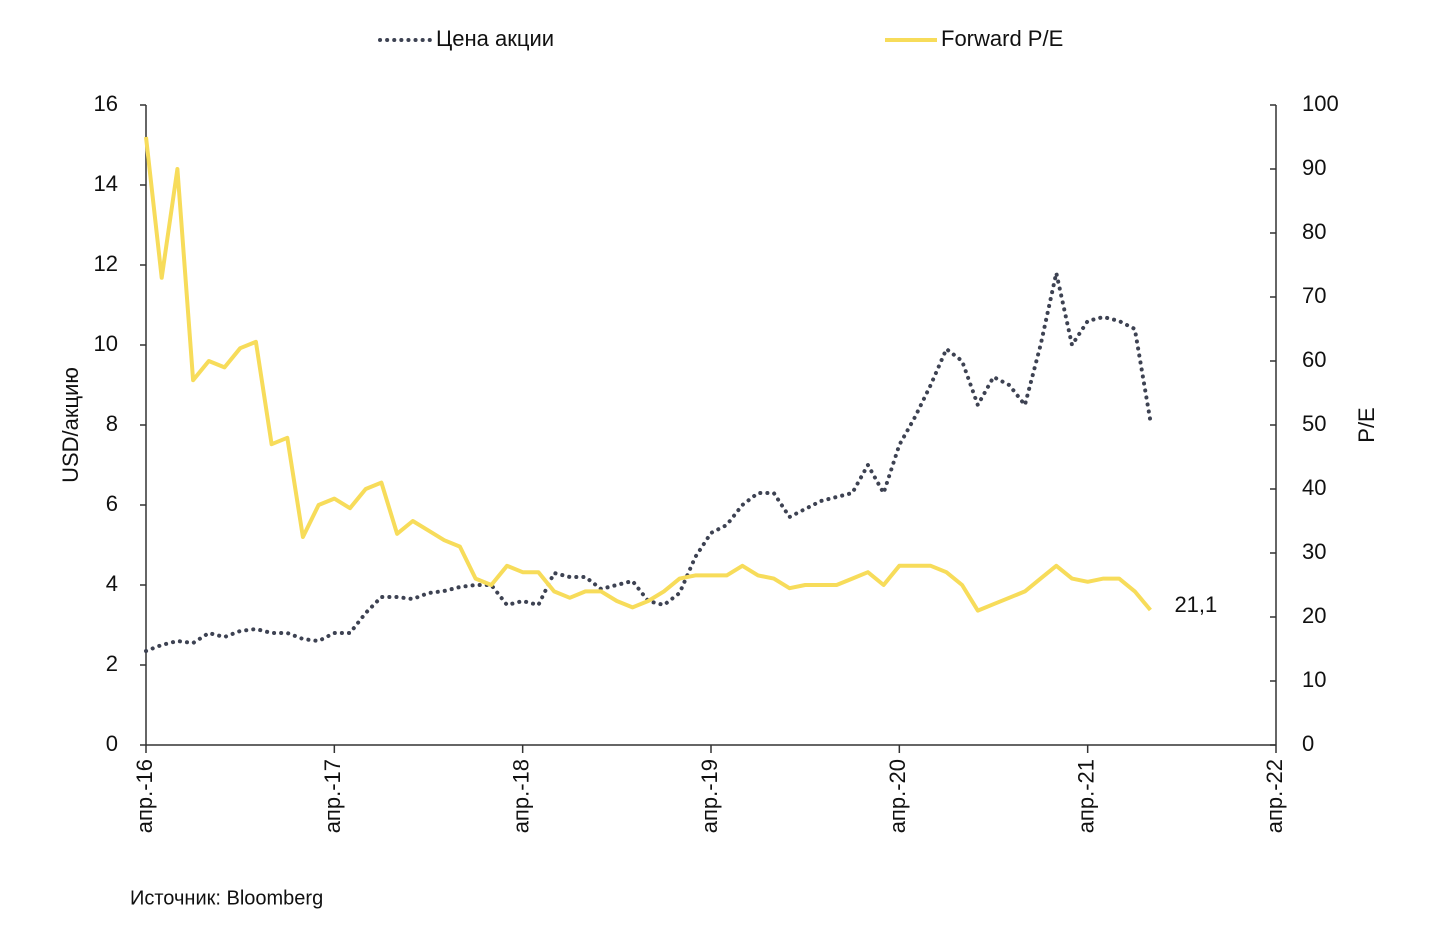 Image resolution: width=1440 pixels, height=940 pixels. I want to click on x-tick-label: апр.-20, so click(897, 796).